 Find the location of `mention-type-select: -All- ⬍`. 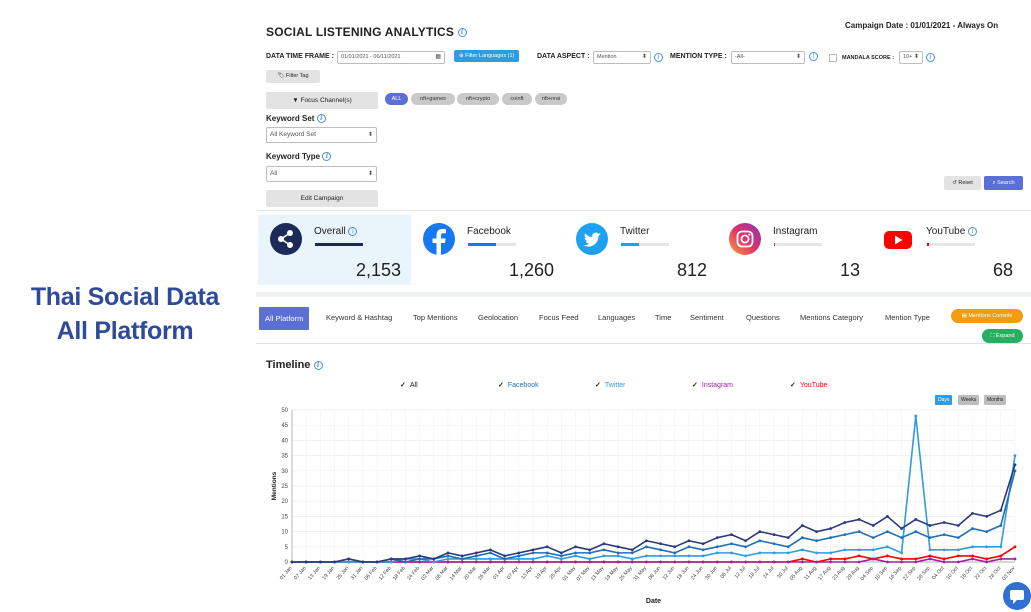

mention-type-select: -All- ⬍ is located at coordinates (768, 57).